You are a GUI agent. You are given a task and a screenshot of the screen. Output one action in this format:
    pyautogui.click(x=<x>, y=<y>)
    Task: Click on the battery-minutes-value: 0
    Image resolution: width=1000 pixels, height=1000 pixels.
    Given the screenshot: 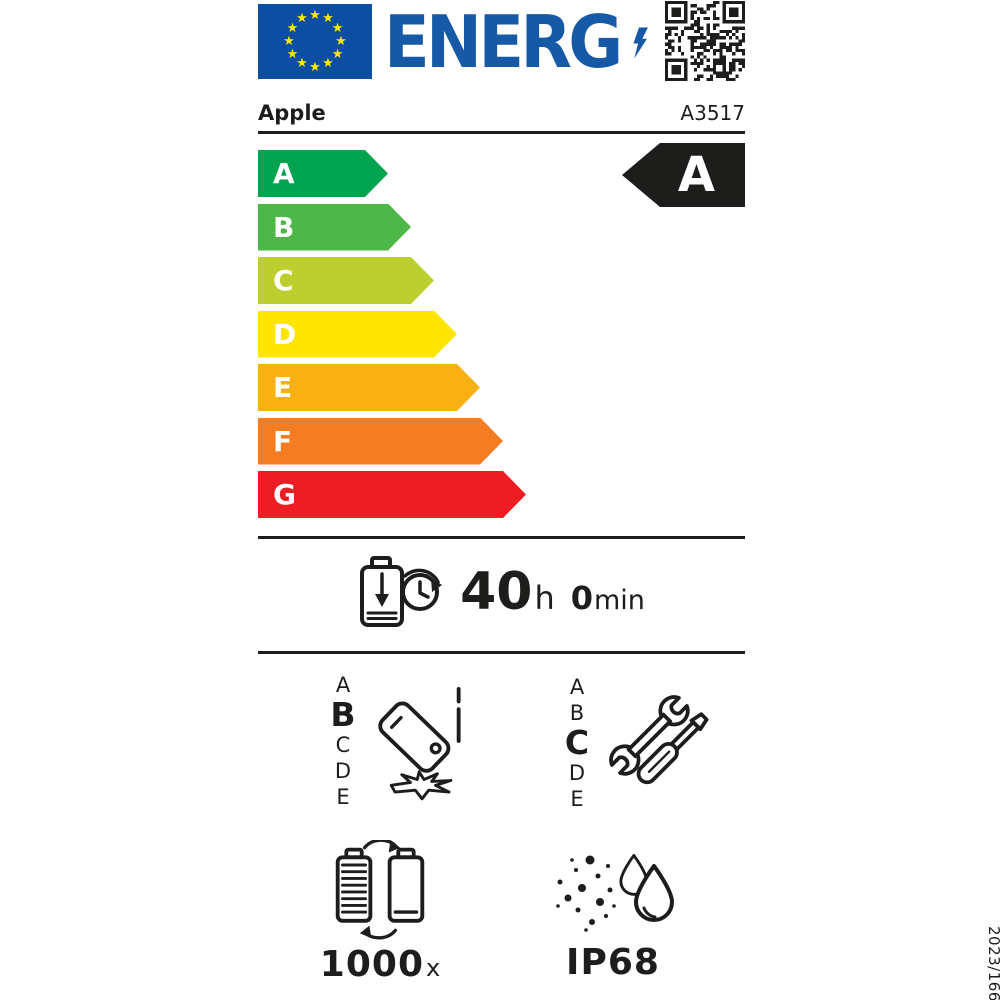 What is the action you would take?
    pyautogui.click(x=581, y=598)
    